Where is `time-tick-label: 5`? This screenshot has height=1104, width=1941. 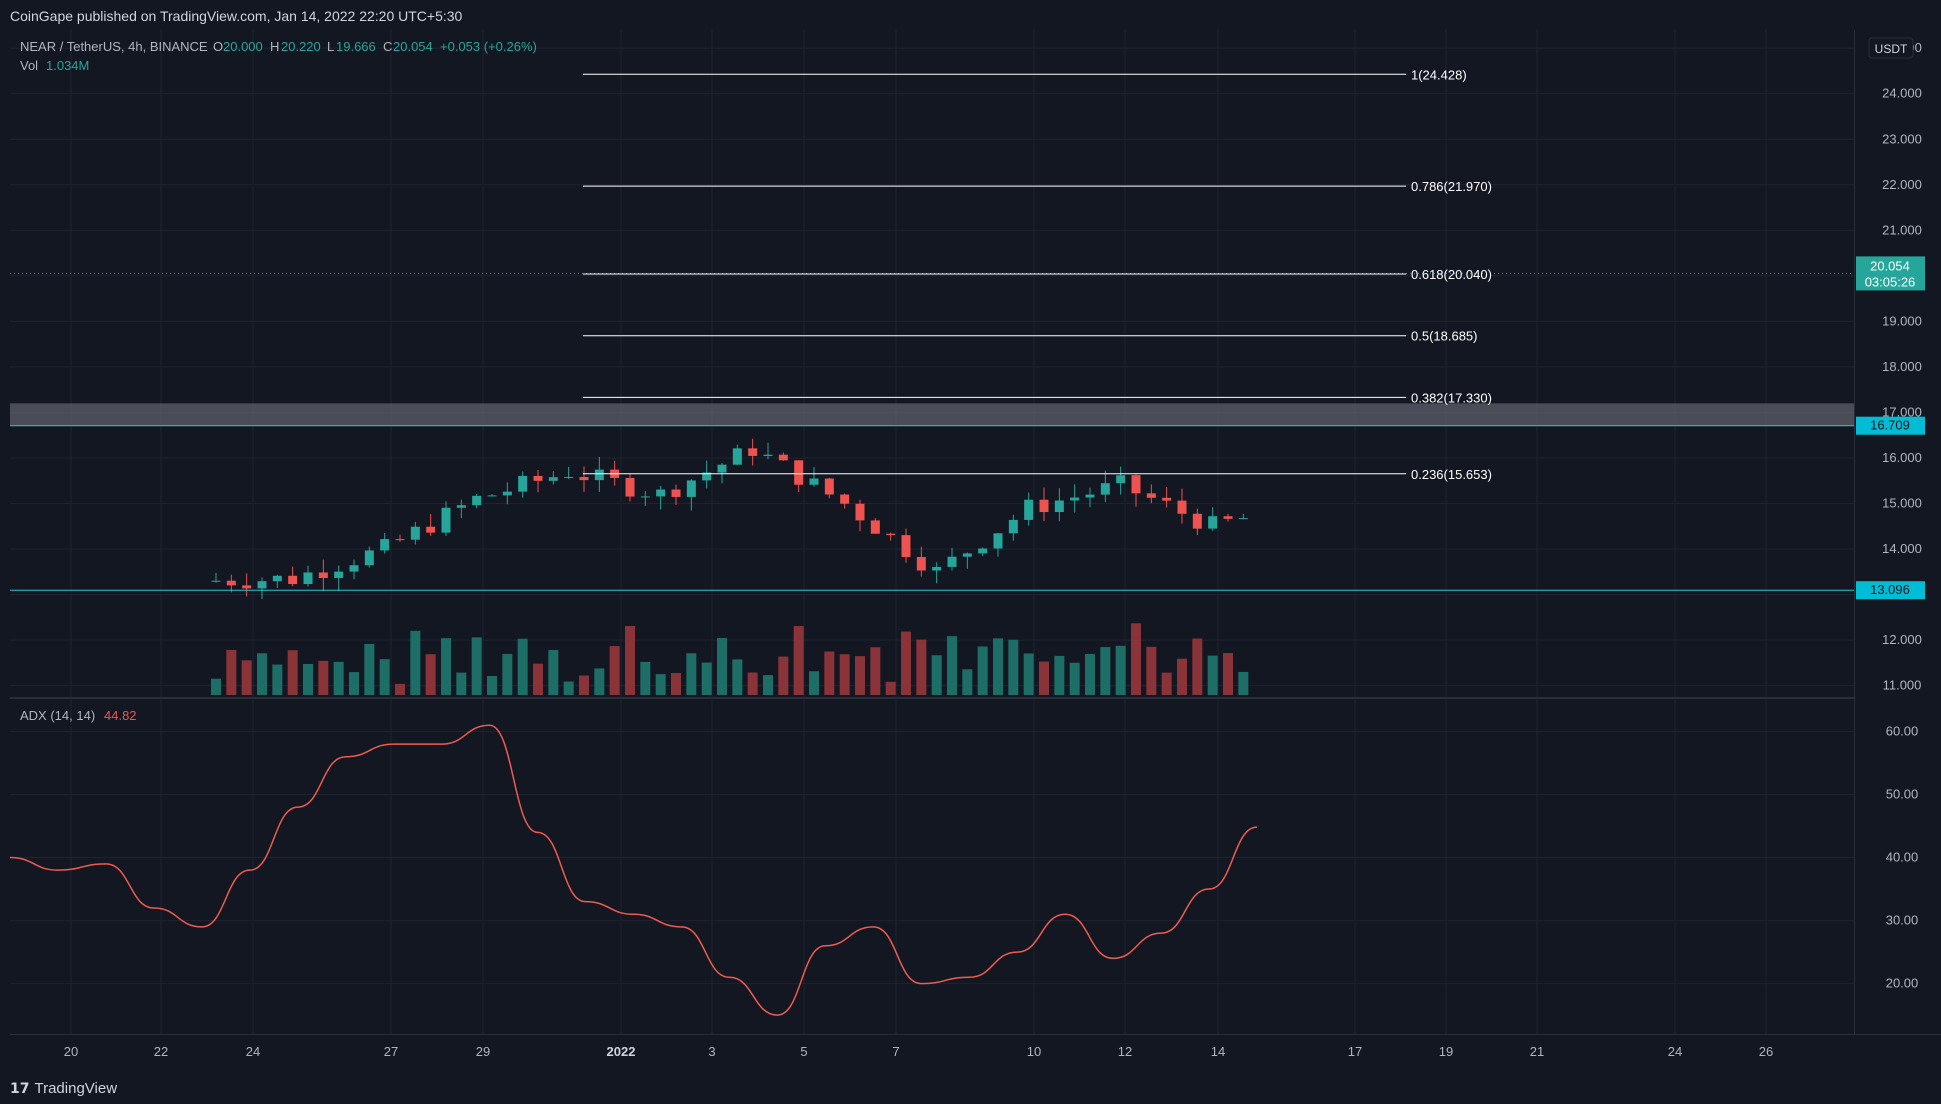 time-tick-label: 5 is located at coordinates (803, 1051).